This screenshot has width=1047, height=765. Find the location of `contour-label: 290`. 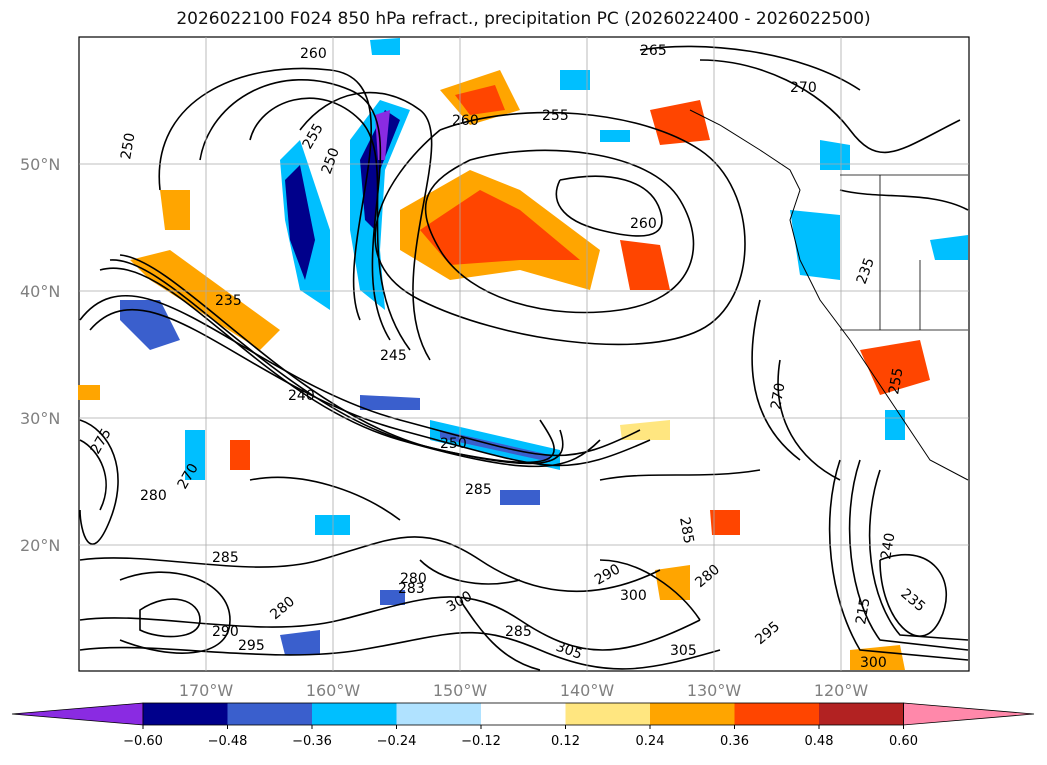

contour-label: 290 is located at coordinates (225, 632).